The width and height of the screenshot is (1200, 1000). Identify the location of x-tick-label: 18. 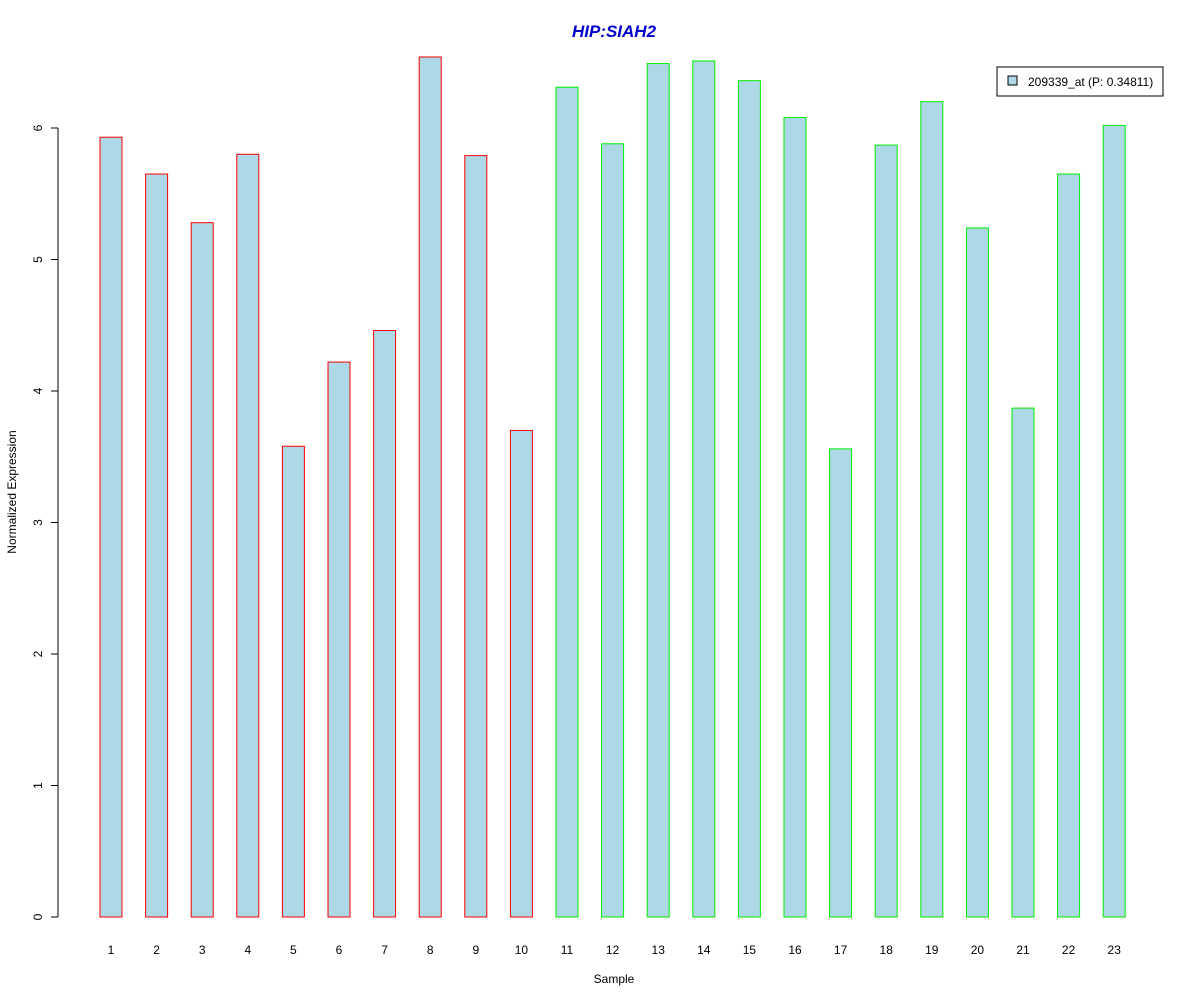
(887, 950).